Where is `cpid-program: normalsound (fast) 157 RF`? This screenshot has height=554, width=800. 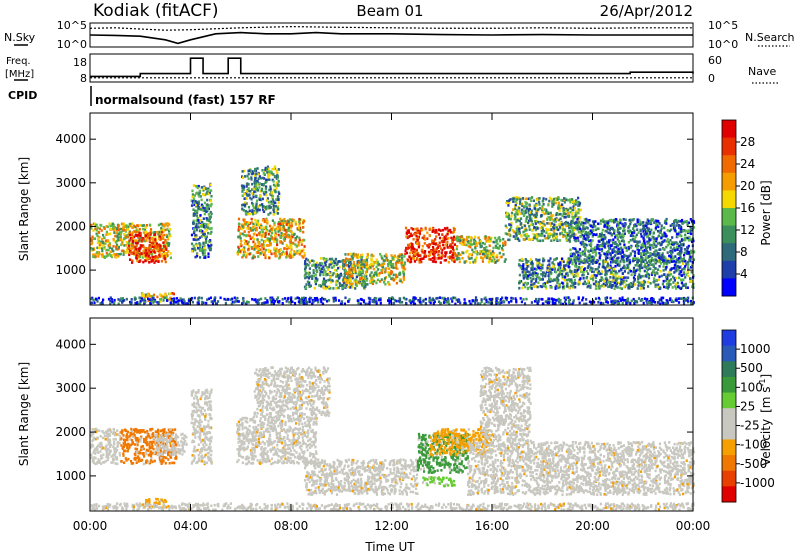
cpid-program: normalsound (fast) 157 RF is located at coordinates (185, 100).